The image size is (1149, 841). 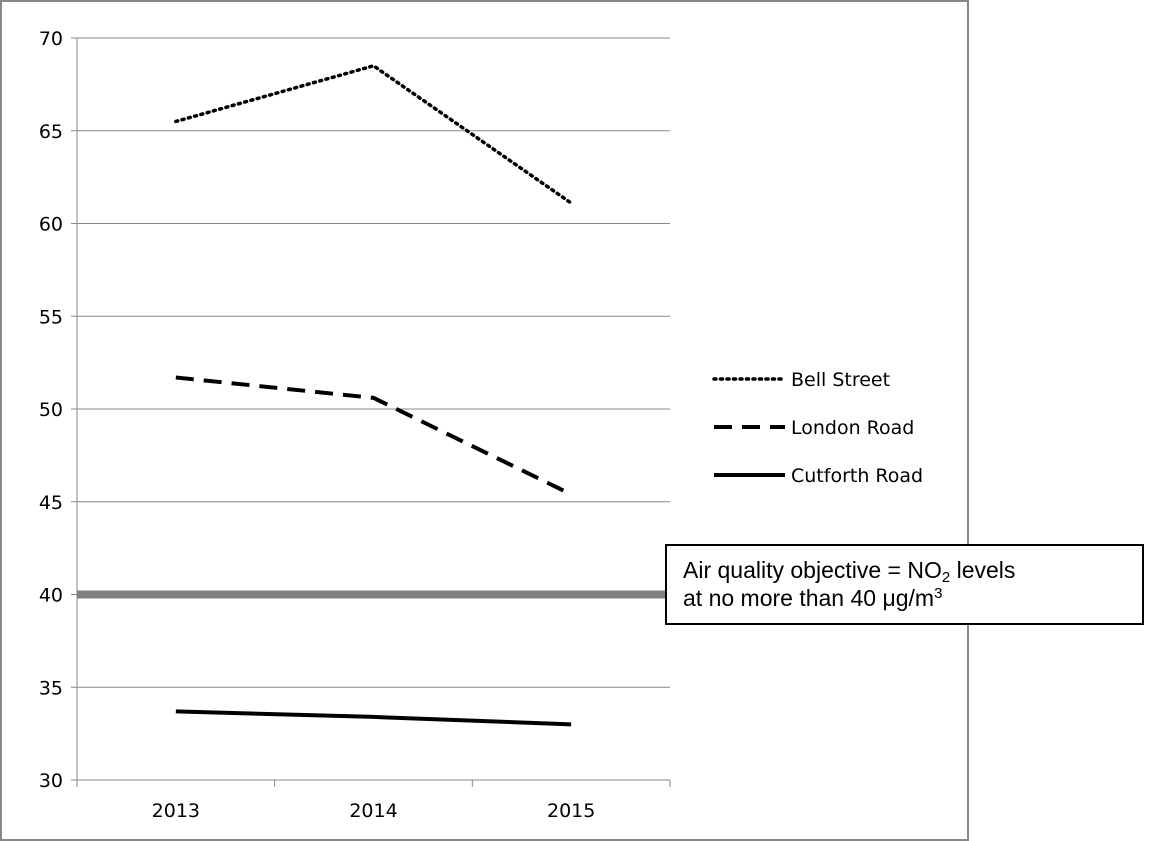 What do you see at coordinates (373, 718) in the screenshot?
I see `series-line-cutforth-road` at bounding box center [373, 718].